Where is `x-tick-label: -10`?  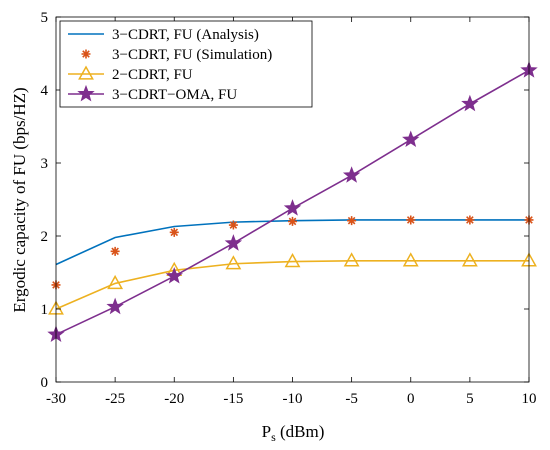 x-tick-label: -10 is located at coordinates (293, 399).